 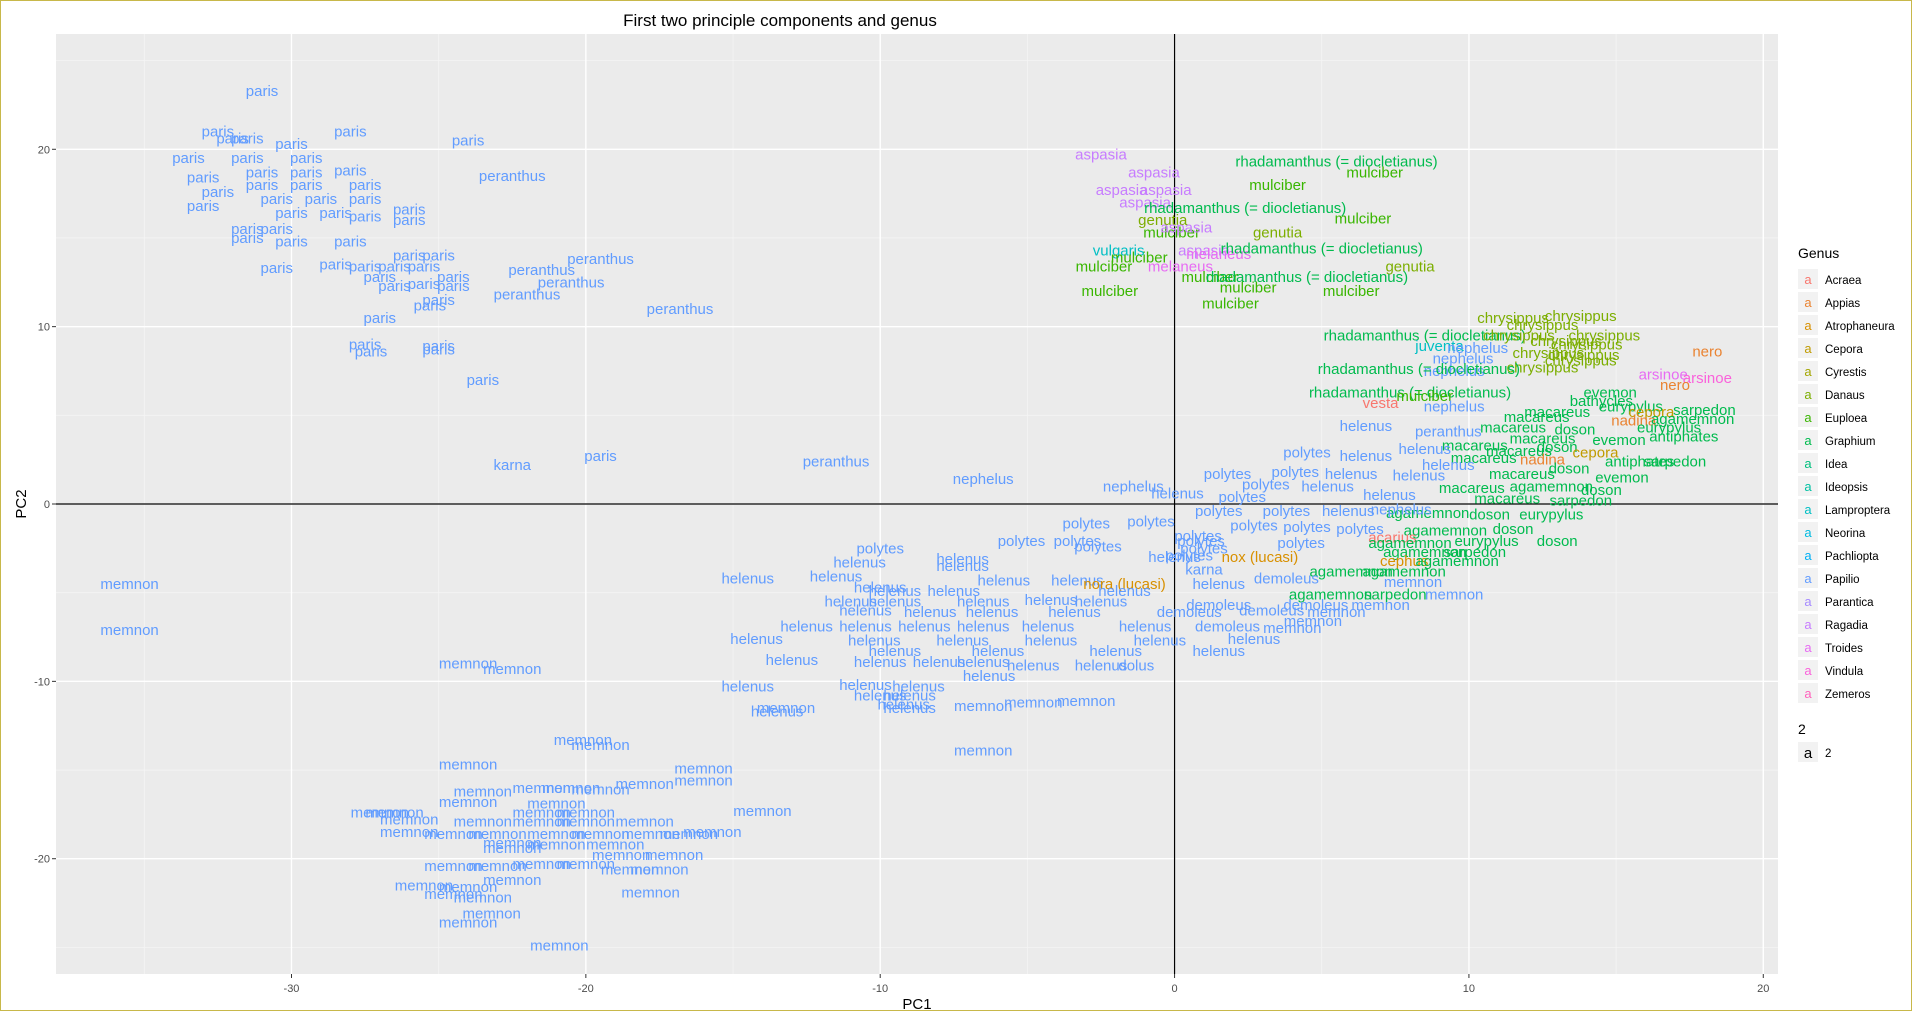 I want to click on legend-item-label: Ideopsis, so click(x=1846, y=488).